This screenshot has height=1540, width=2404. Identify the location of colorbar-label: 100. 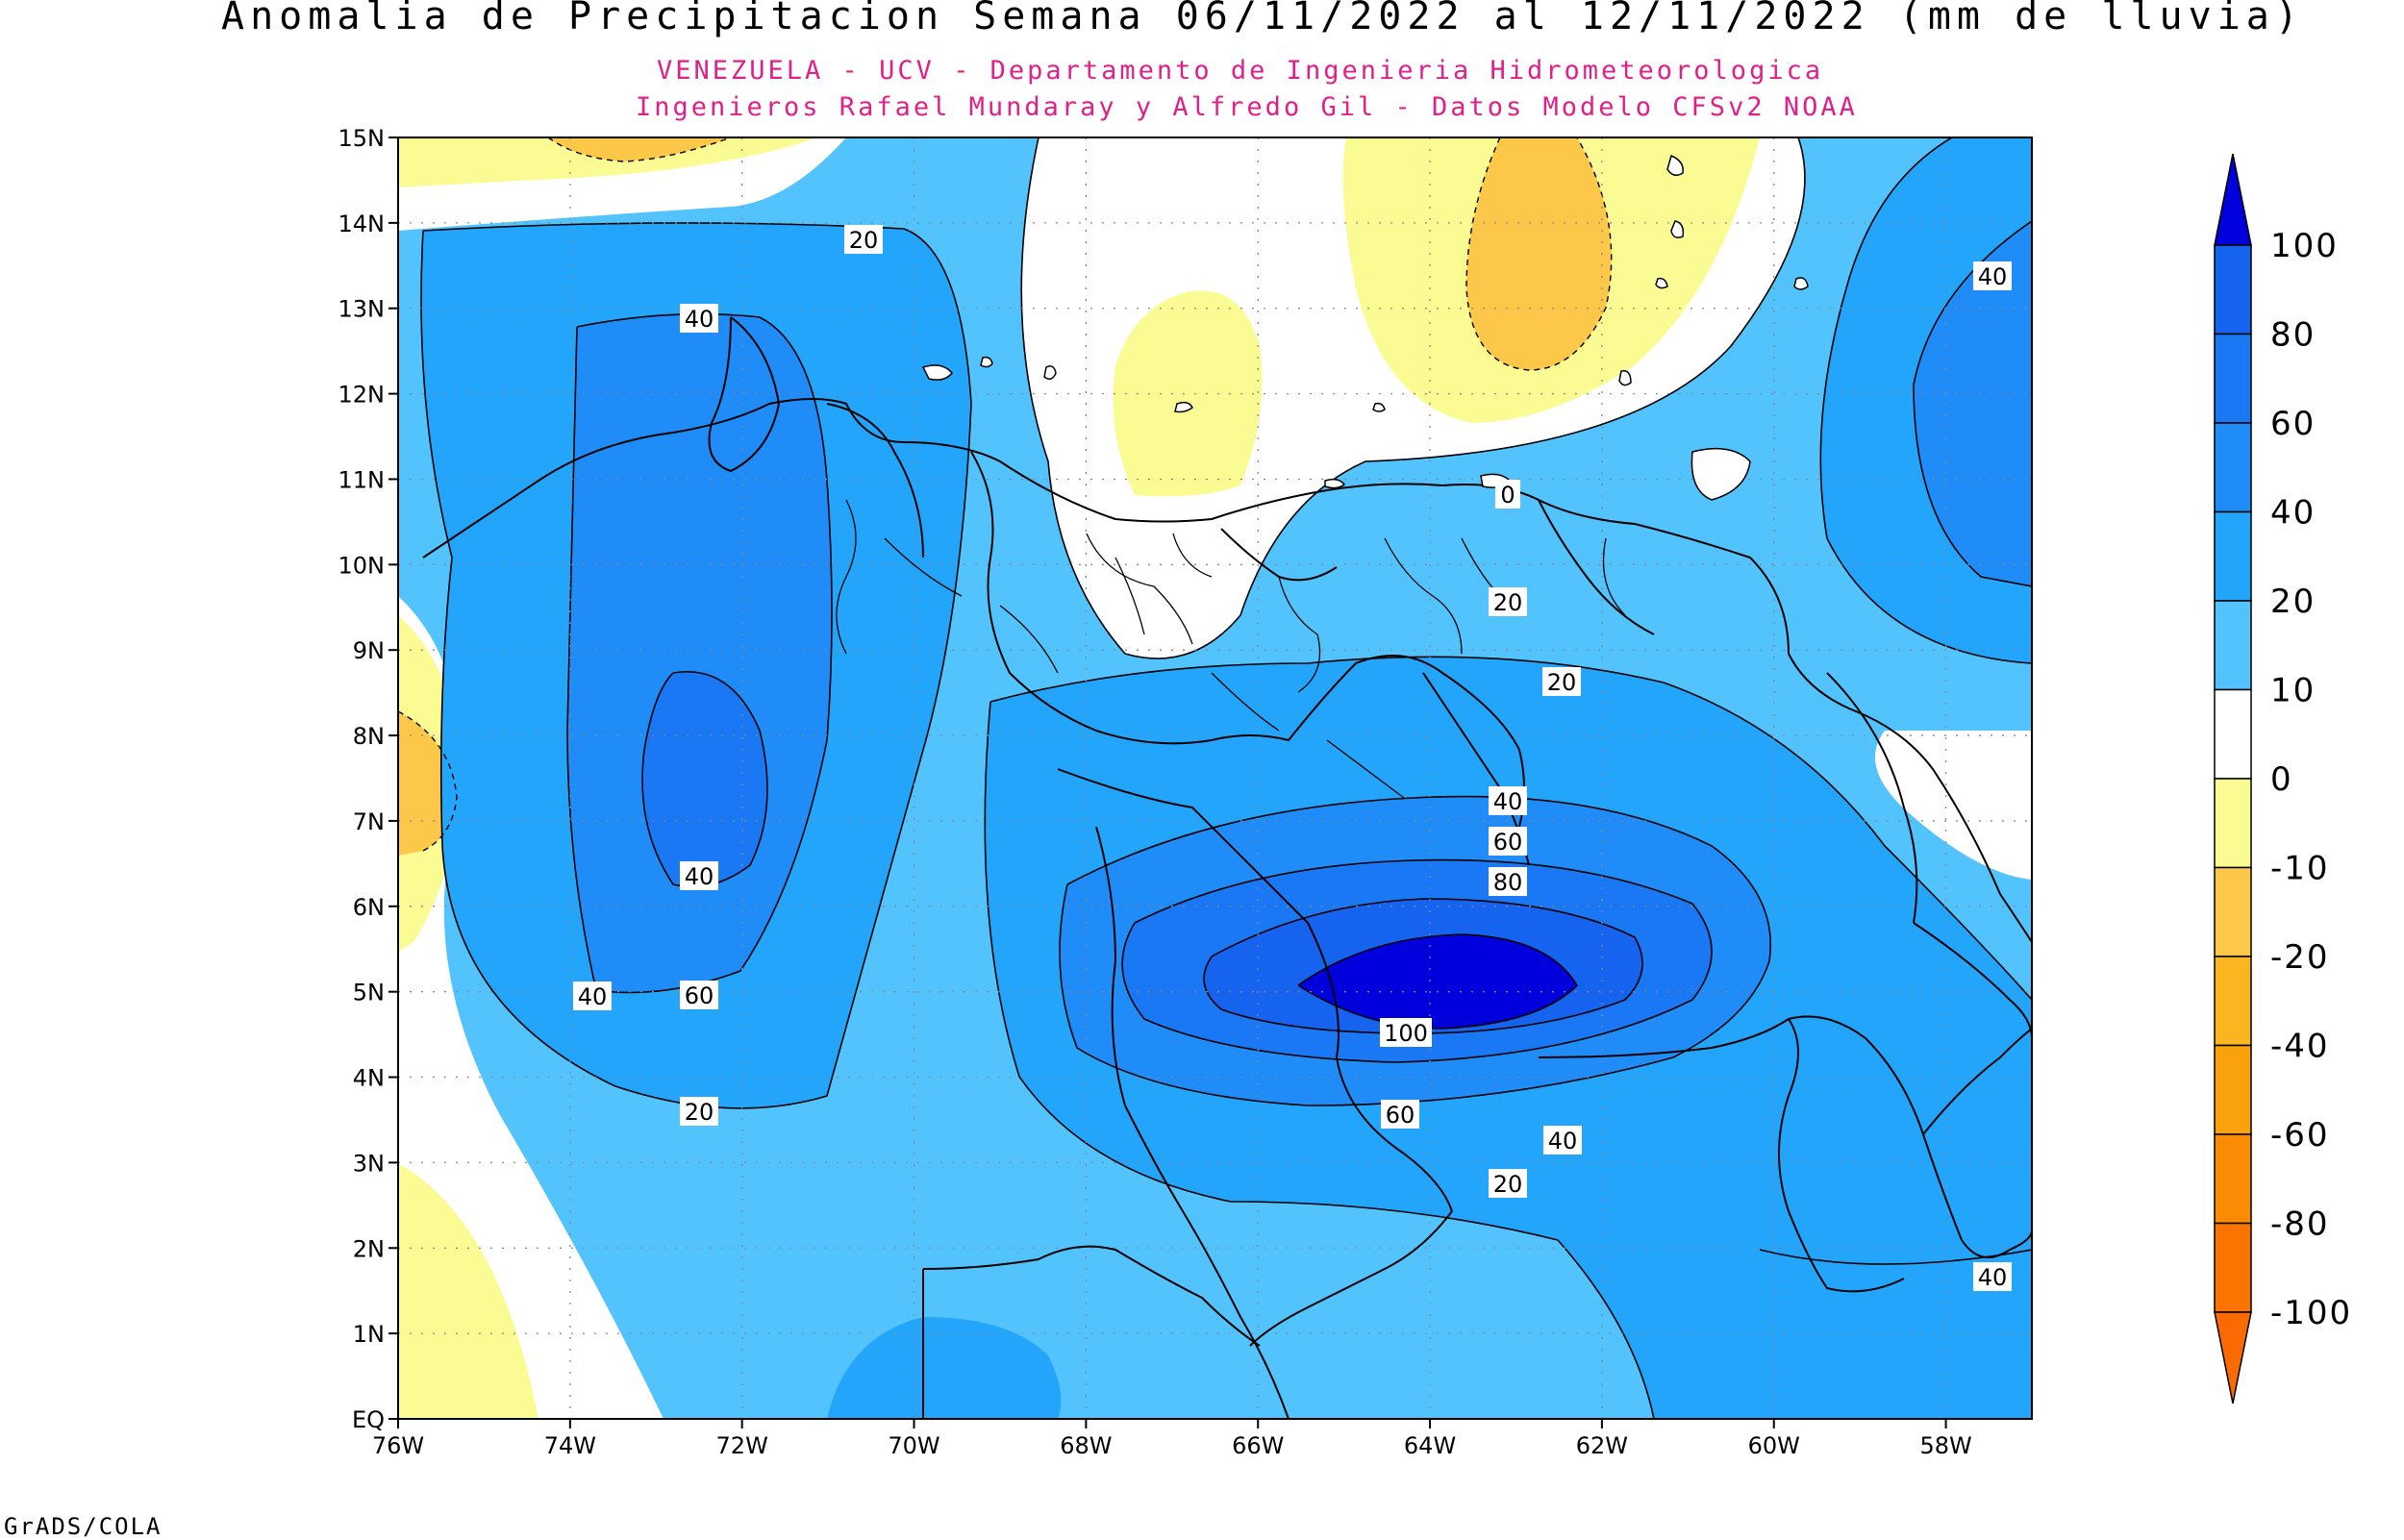
(2304, 246).